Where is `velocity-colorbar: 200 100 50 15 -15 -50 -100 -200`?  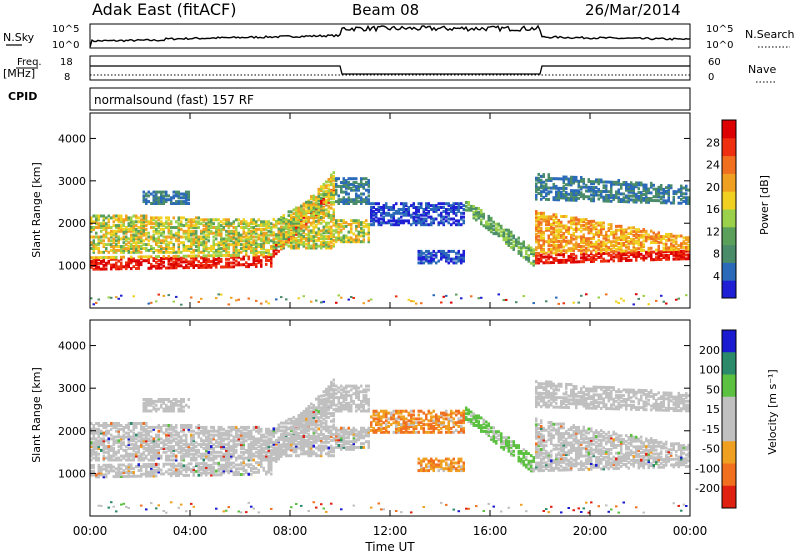
velocity-colorbar: 200 100 50 15 -15 -50 -100 -200 is located at coordinates (716, 419).